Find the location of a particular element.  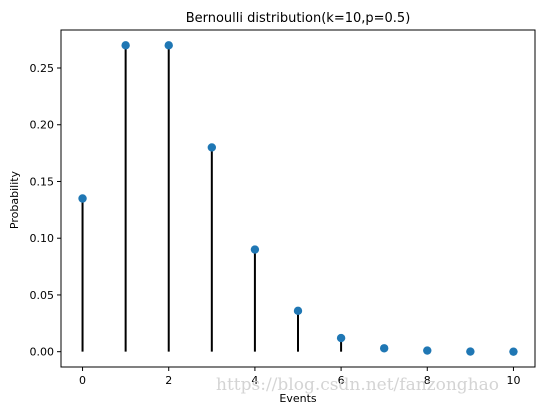

y-tick-label: 0.10 is located at coordinates (42, 238).